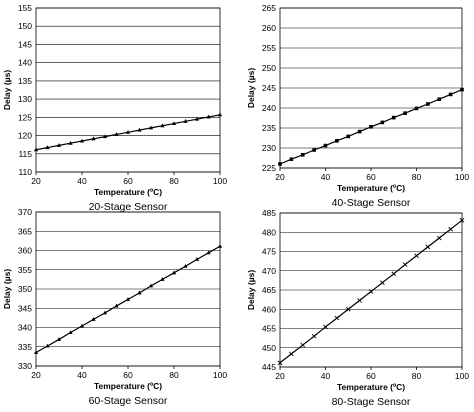  Describe the element at coordinates (269, 348) in the screenshot. I see `y-tick-label: 450` at that location.